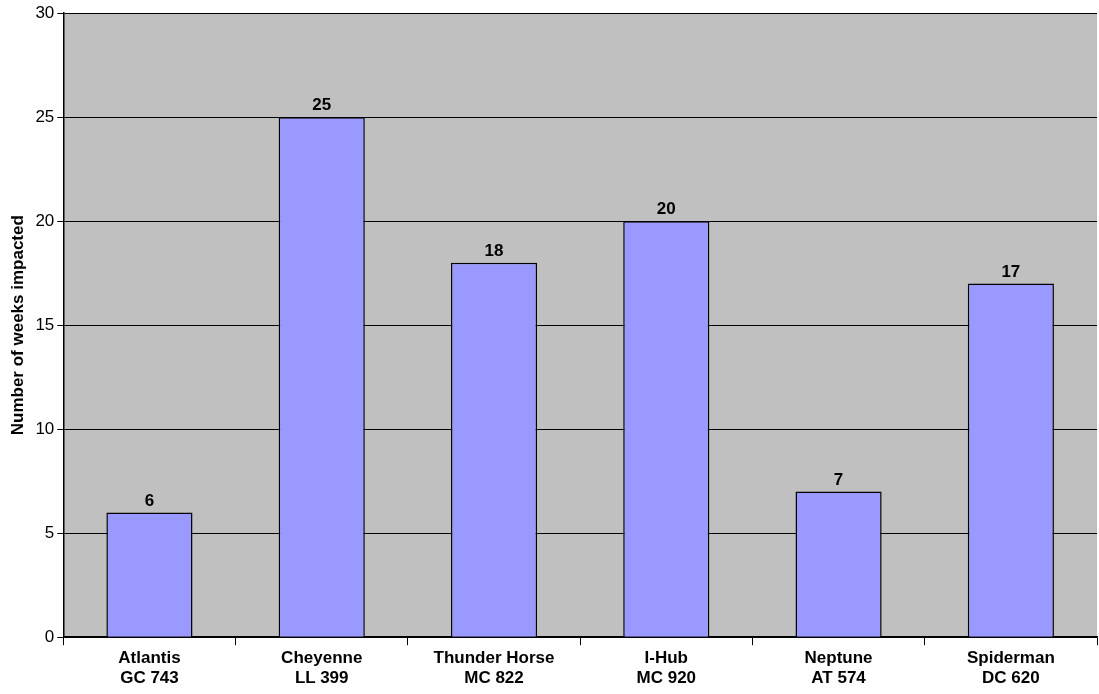 The height and width of the screenshot is (694, 1099). What do you see at coordinates (1010, 668) in the screenshot?
I see `x-tick-label: Spiderman DC 620` at bounding box center [1010, 668].